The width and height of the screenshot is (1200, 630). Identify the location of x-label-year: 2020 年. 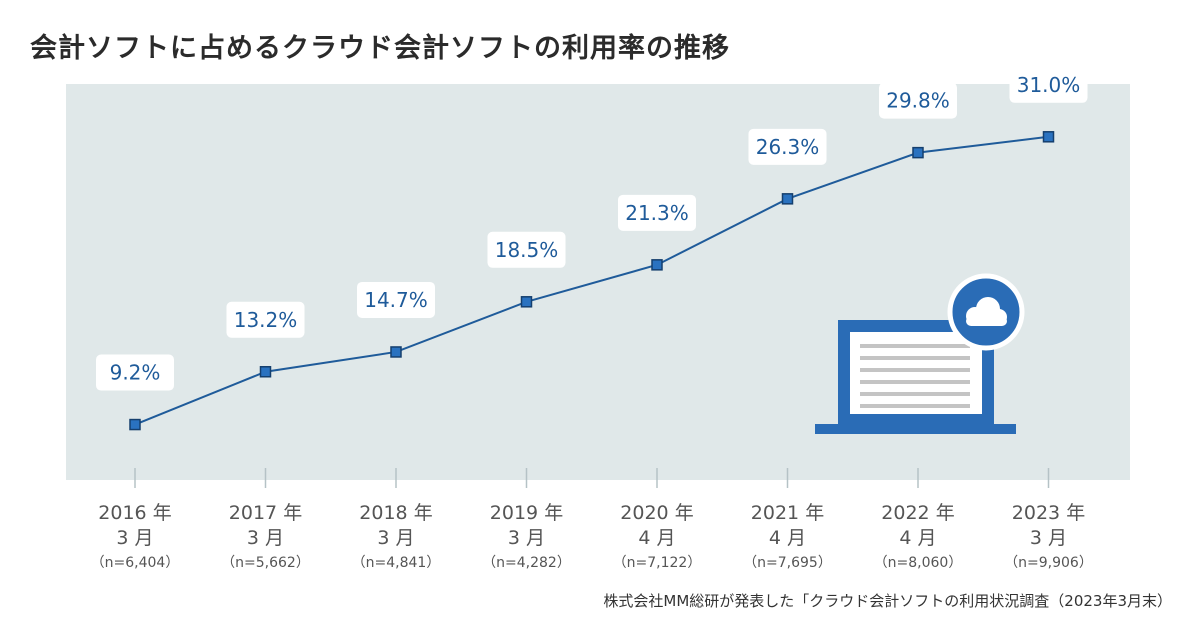
(656, 513).